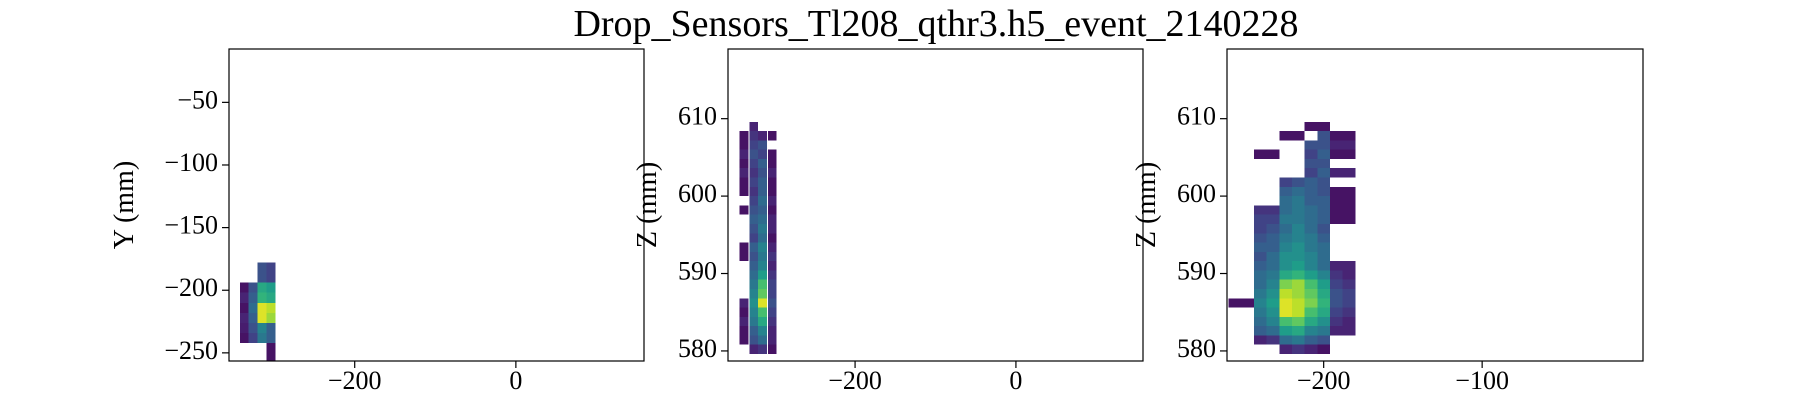  Describe the element at coordinates (1482, 380) in the screenshot. I see `x-tick-label: −100` at that location.